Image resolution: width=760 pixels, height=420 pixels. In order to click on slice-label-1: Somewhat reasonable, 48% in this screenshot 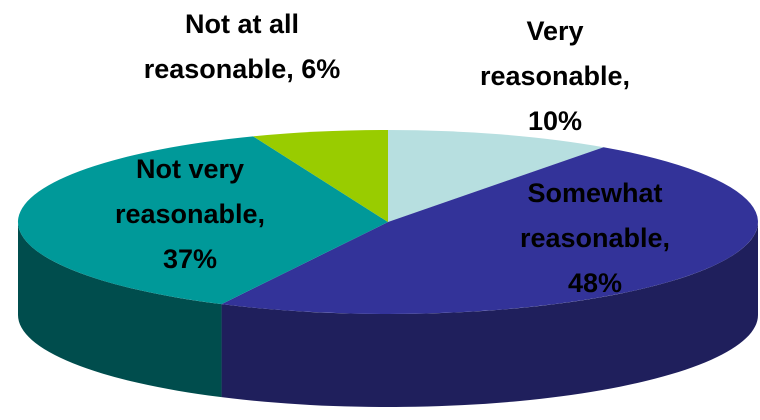, I will do `click(595, 238)`.